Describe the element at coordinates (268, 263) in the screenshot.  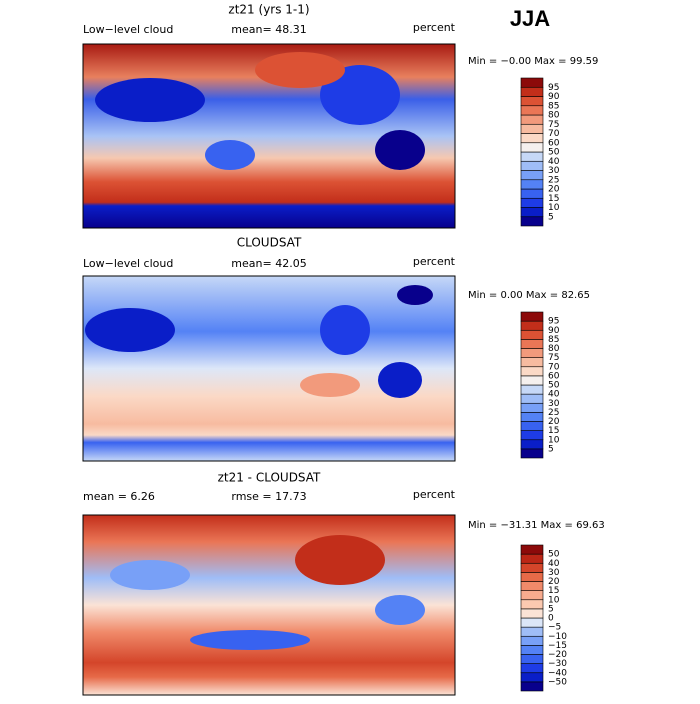
I see `panel-center-label: mean= 42.05` at that location.